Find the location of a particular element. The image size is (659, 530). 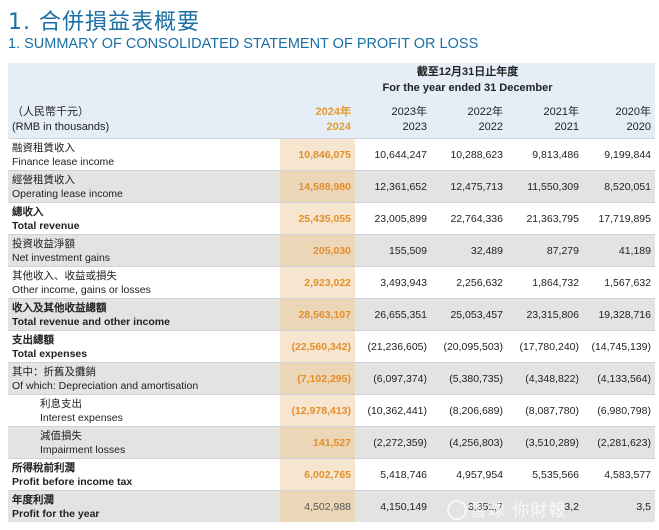

value-2022: 10,288,623 is located at coordinates (469, 154).